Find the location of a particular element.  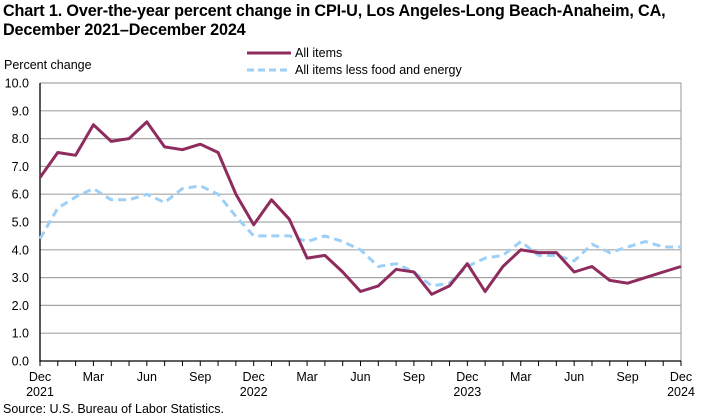

legend-label-all-items: All items is located at coordinates (319, 52).